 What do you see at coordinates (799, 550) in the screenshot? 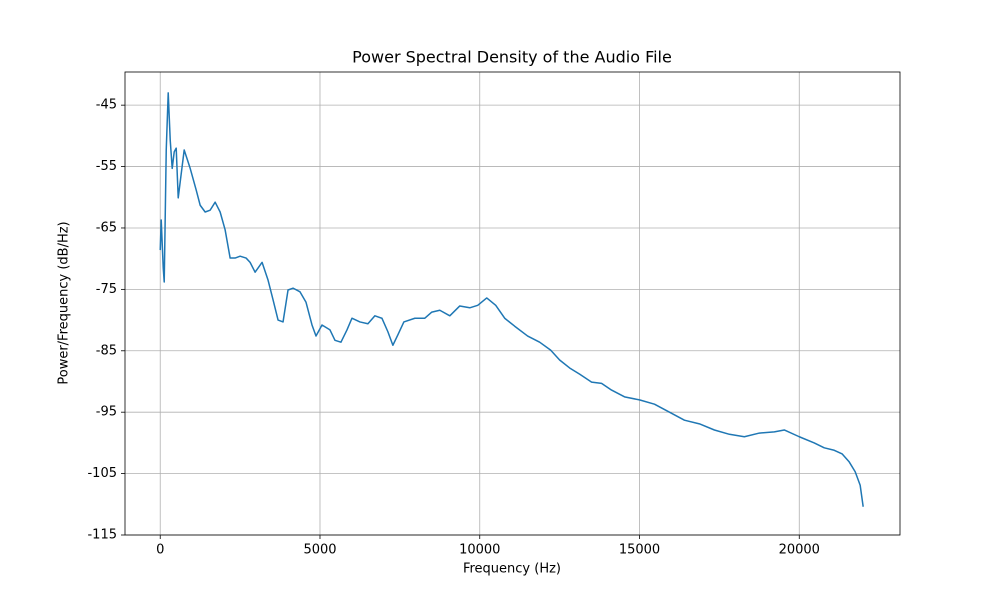
I see `x-tick-label: 20000` at bounding box center [799, 550].